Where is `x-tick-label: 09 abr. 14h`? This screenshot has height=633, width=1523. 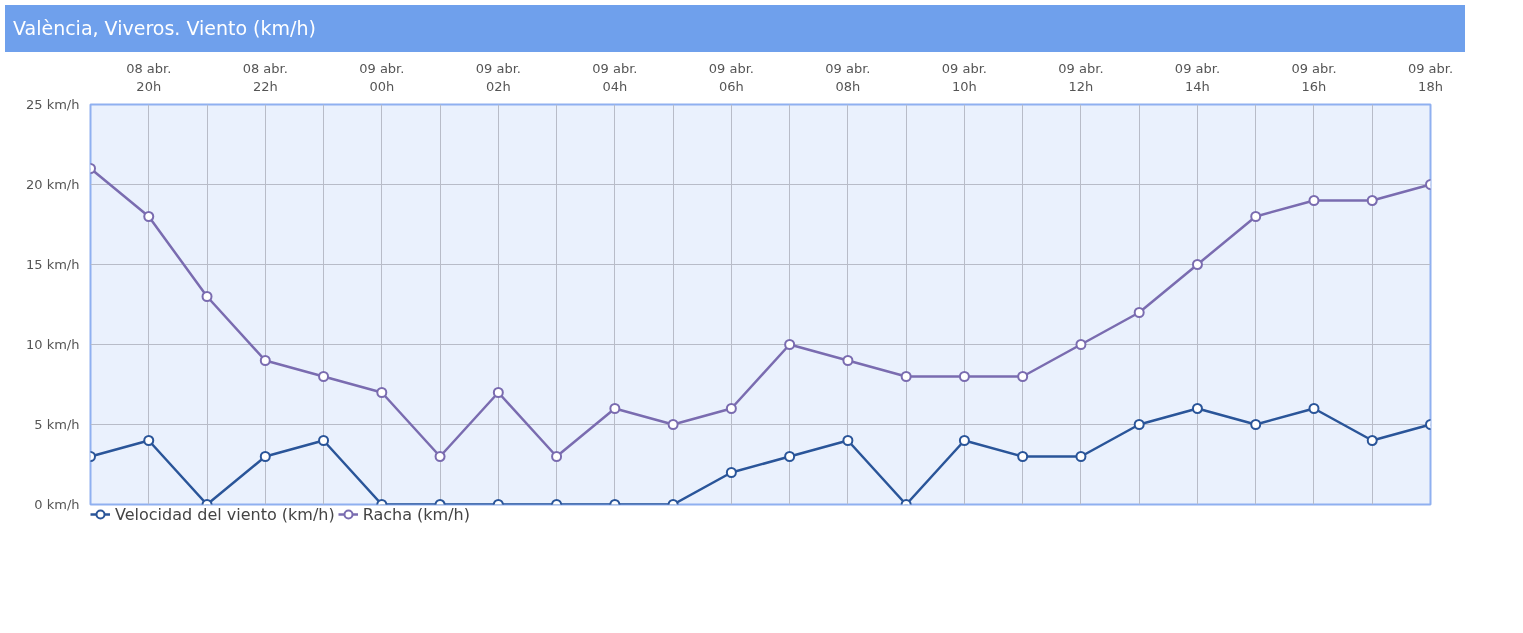
x-tick-label: 09 abr. 14h is located at coordinates (1197, 77).